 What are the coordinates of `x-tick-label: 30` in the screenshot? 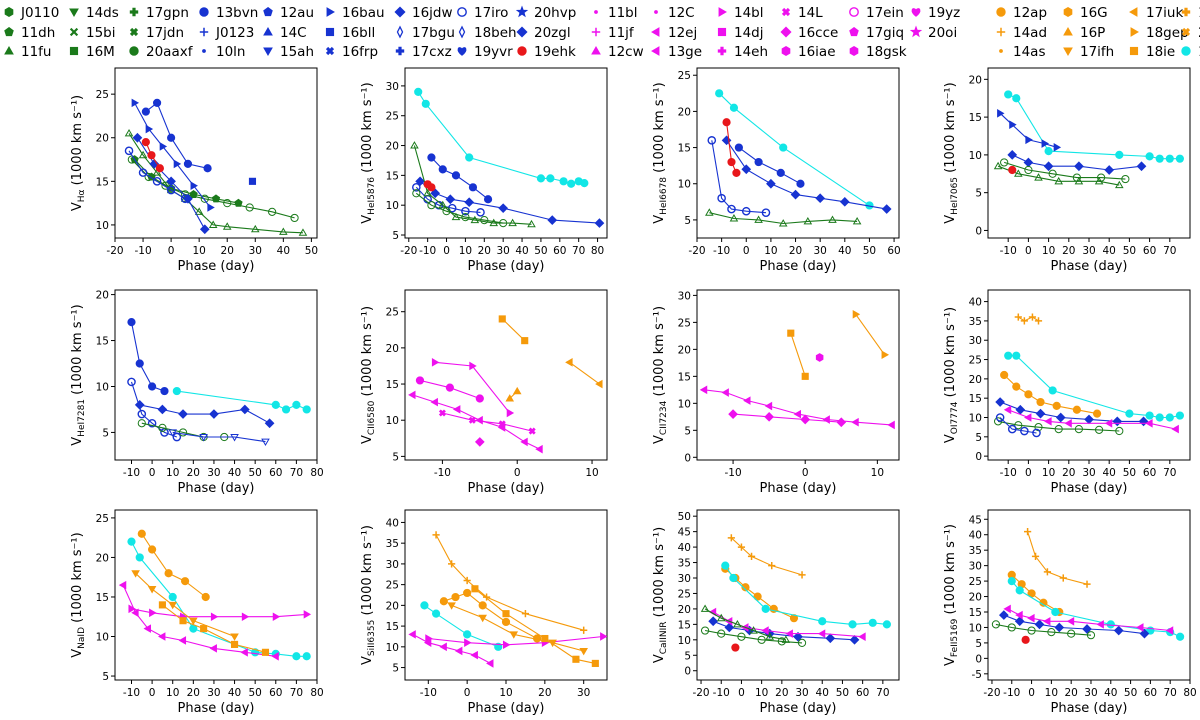 It's located at (502, 251).